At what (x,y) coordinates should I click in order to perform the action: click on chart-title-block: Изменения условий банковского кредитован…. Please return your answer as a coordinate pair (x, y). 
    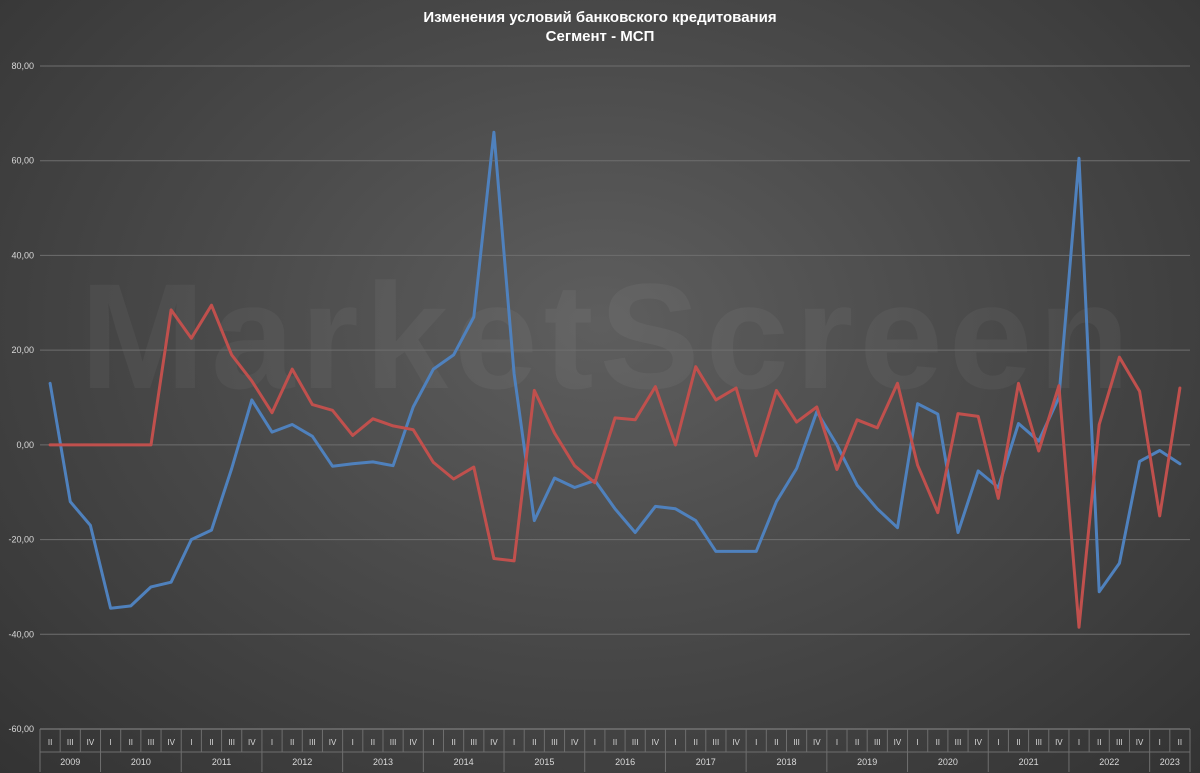
    Looking at the image, I should click on (600, 27).